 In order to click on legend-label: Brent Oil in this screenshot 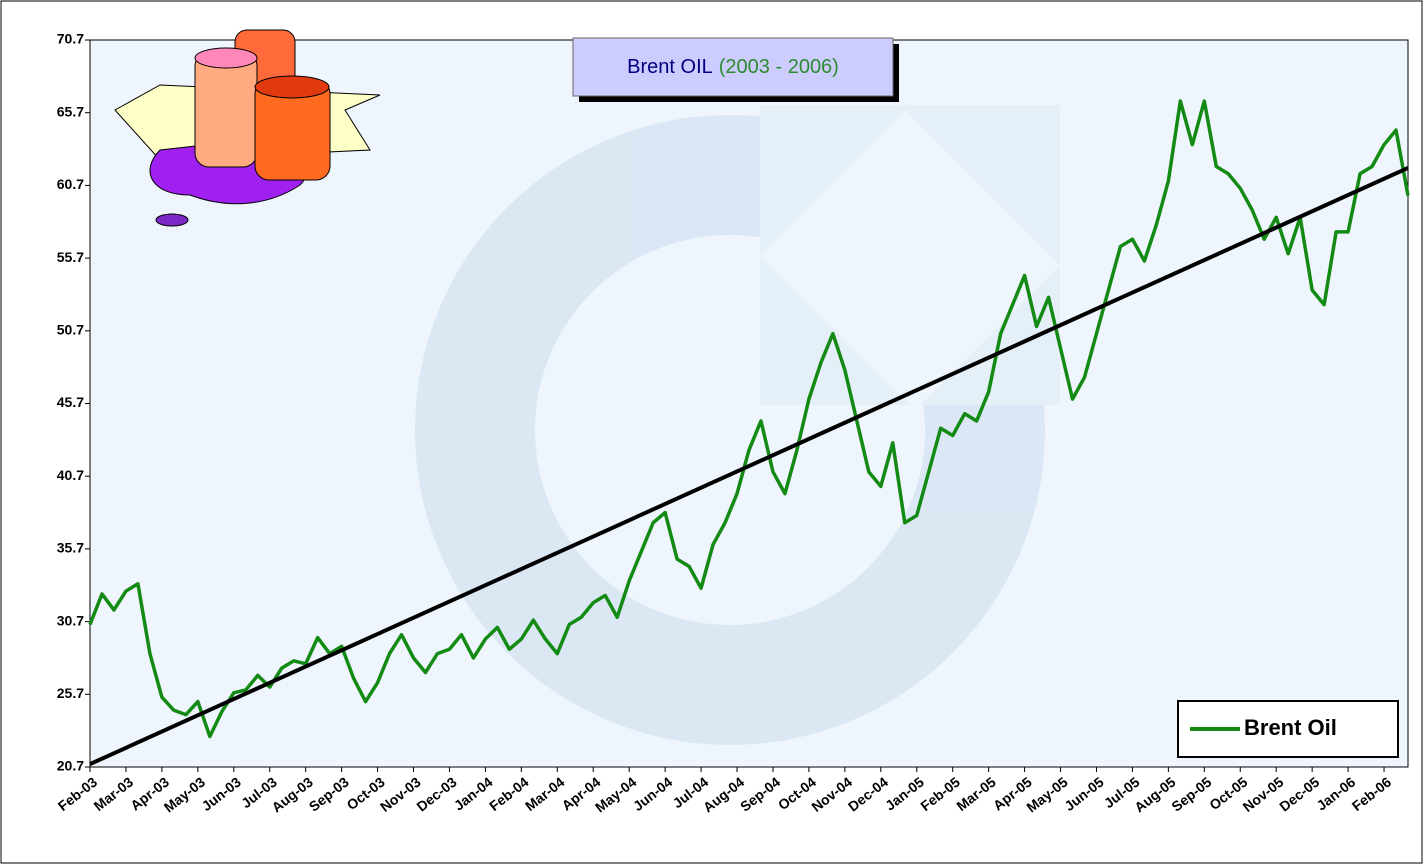, I will do `click(1290, 727)`.